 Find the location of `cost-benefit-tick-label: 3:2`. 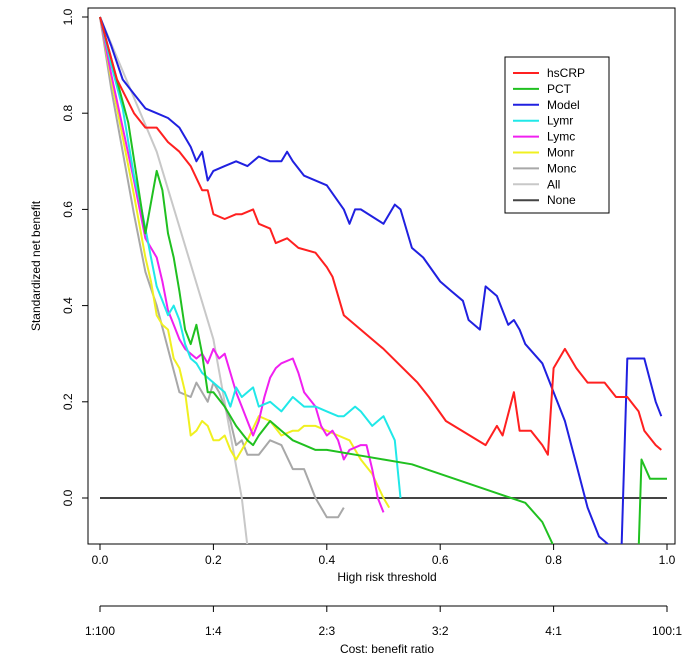

cost-benefit-tick-label: 3:2 is located at coordinates (440, 631).